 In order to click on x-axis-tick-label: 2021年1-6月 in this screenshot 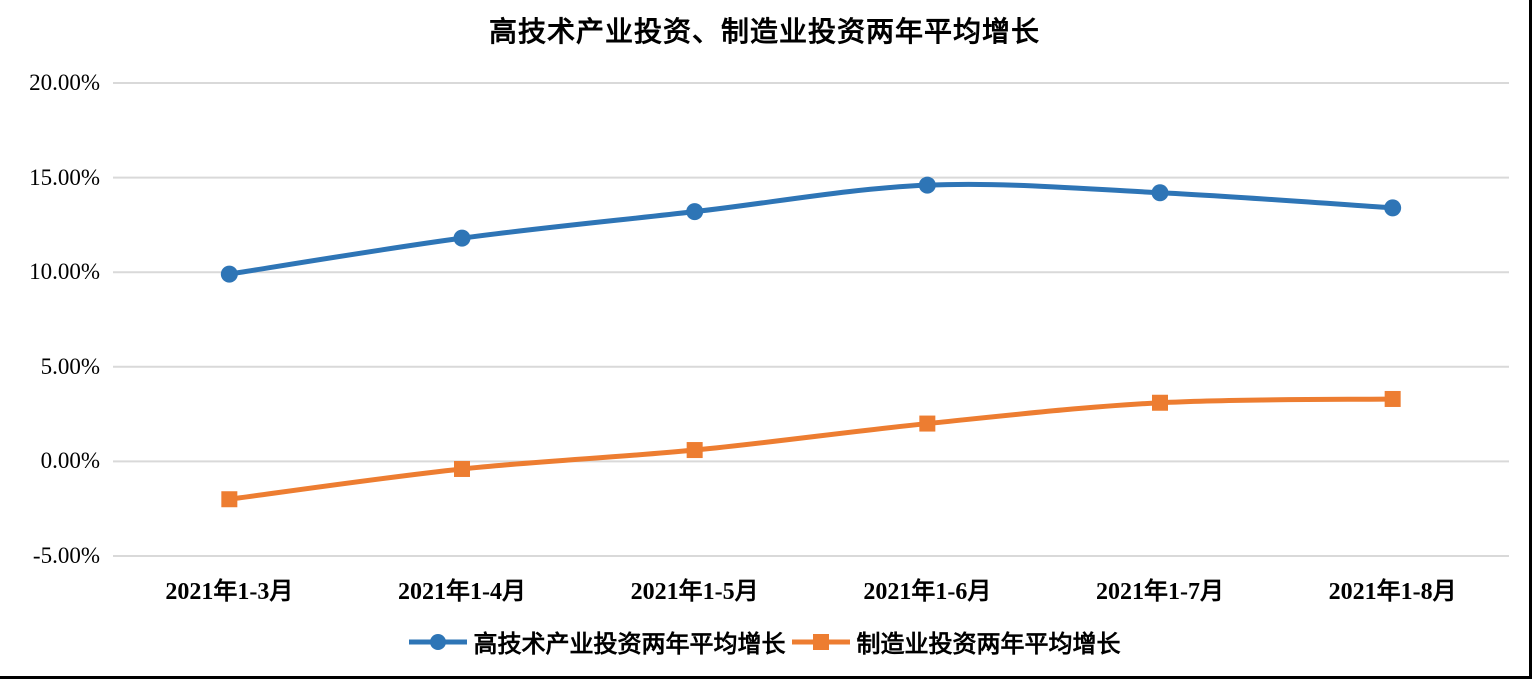, I will do `click(927, 592)`.